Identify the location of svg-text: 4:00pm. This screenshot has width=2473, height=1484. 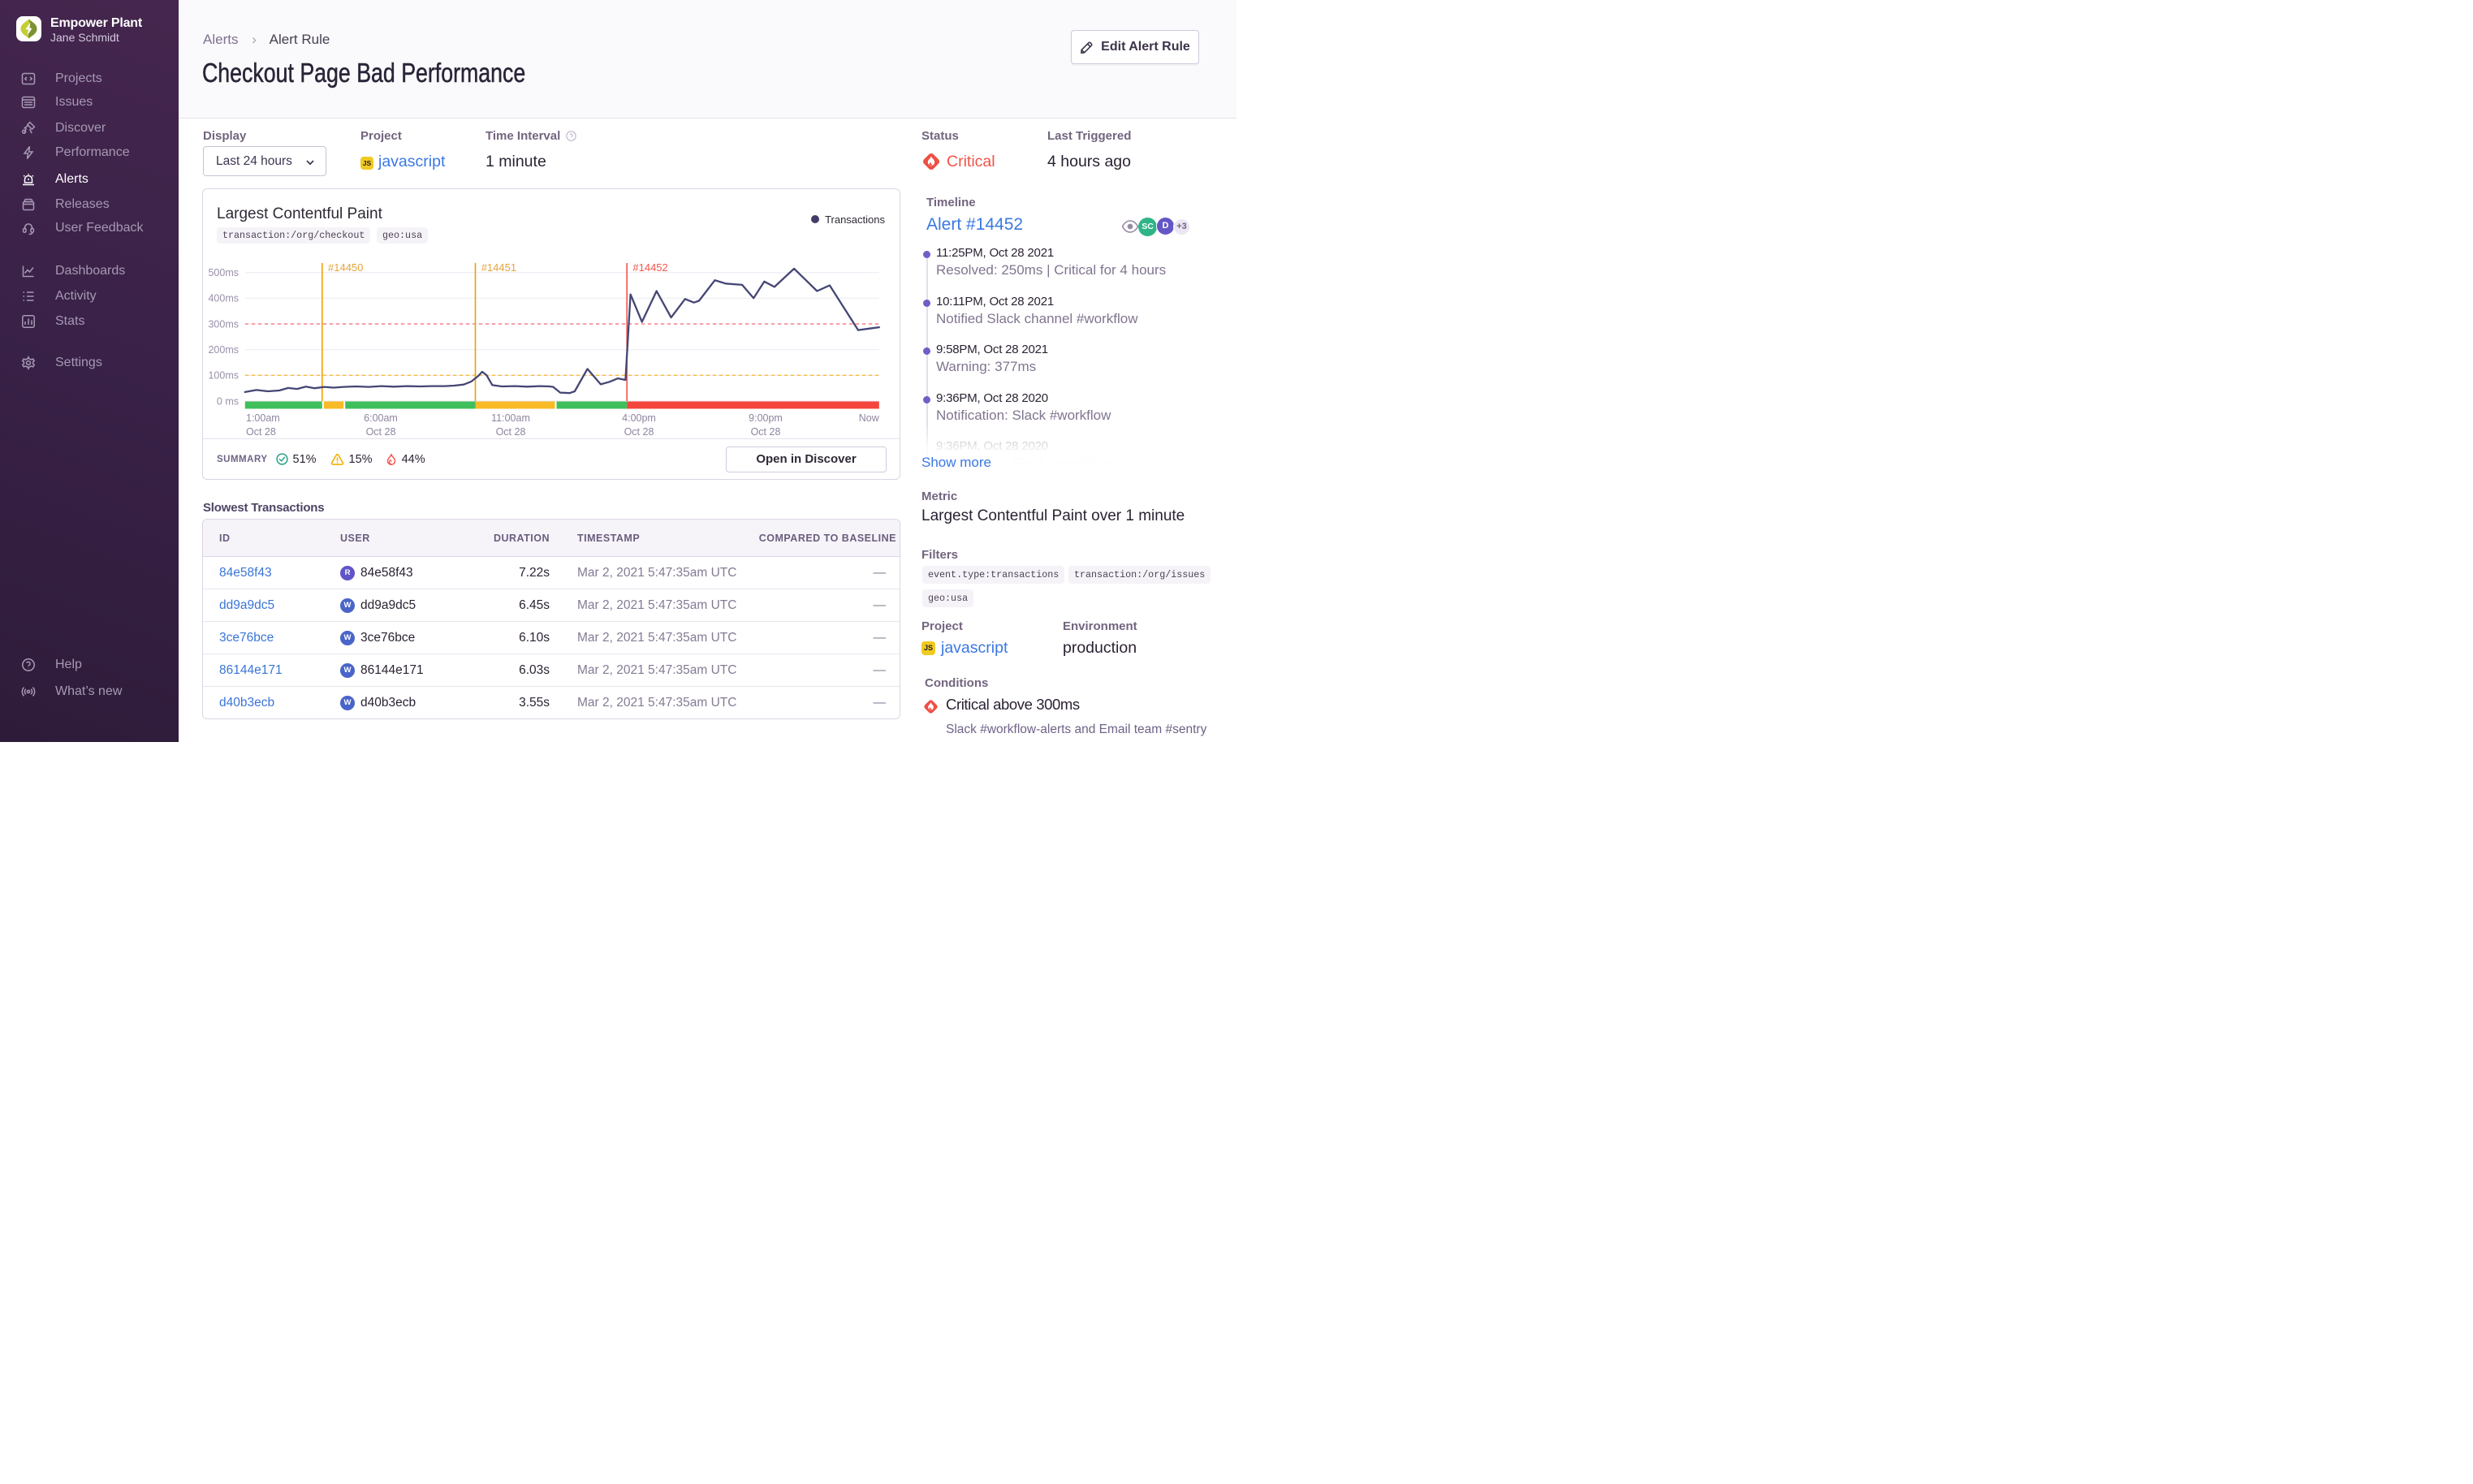
(639, 418).